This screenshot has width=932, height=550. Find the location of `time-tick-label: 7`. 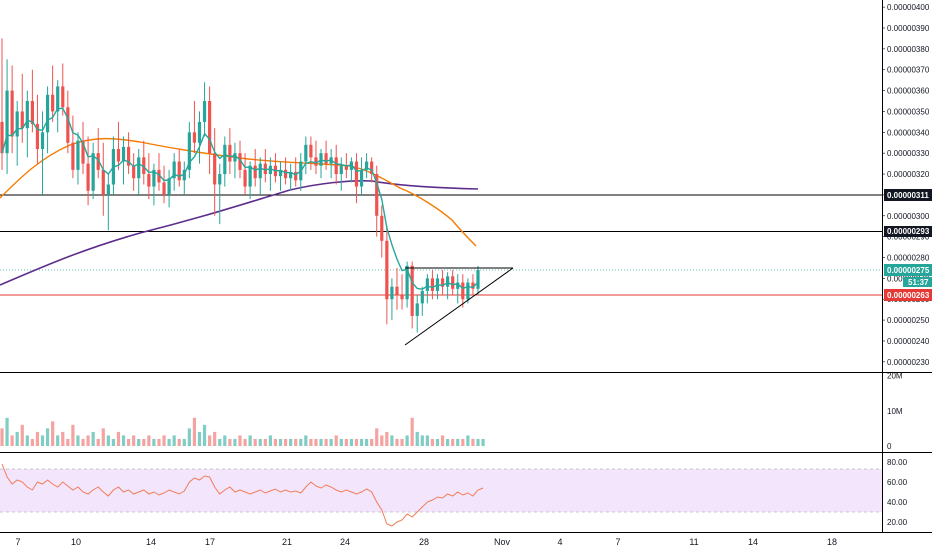

time-tick-label: 7 is located at coordinates (617, 542).